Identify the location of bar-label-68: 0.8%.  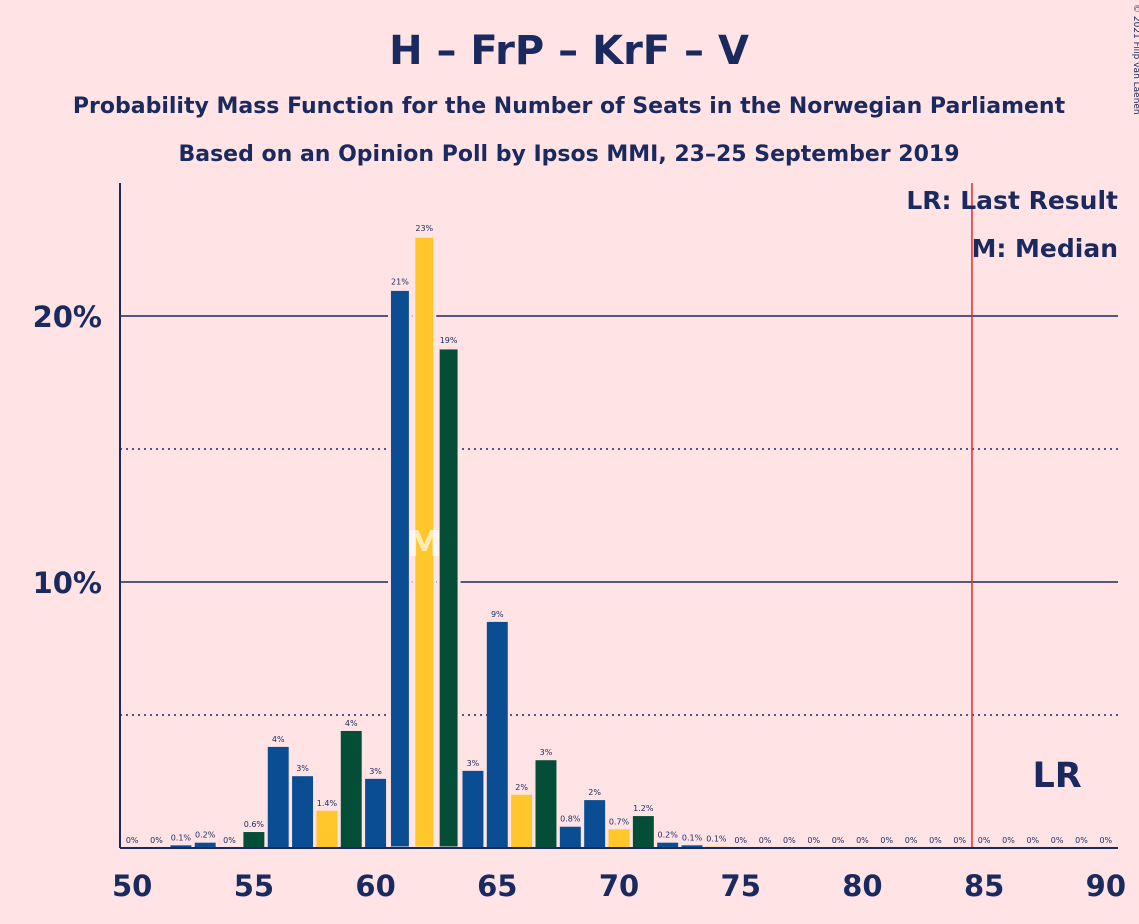
(570, 819).